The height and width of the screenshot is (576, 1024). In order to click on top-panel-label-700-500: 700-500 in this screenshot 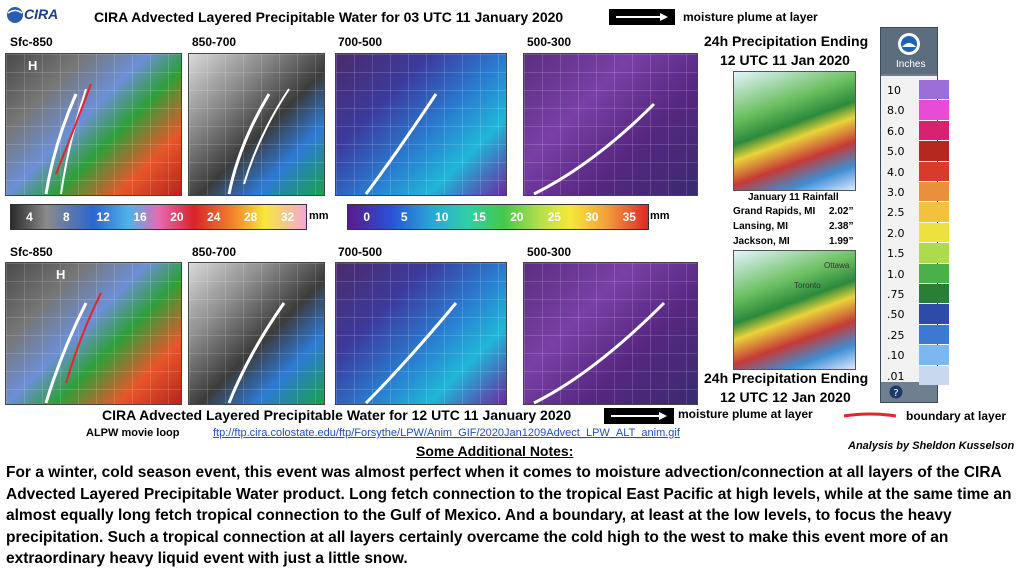, I will do `click(360, 42)`.